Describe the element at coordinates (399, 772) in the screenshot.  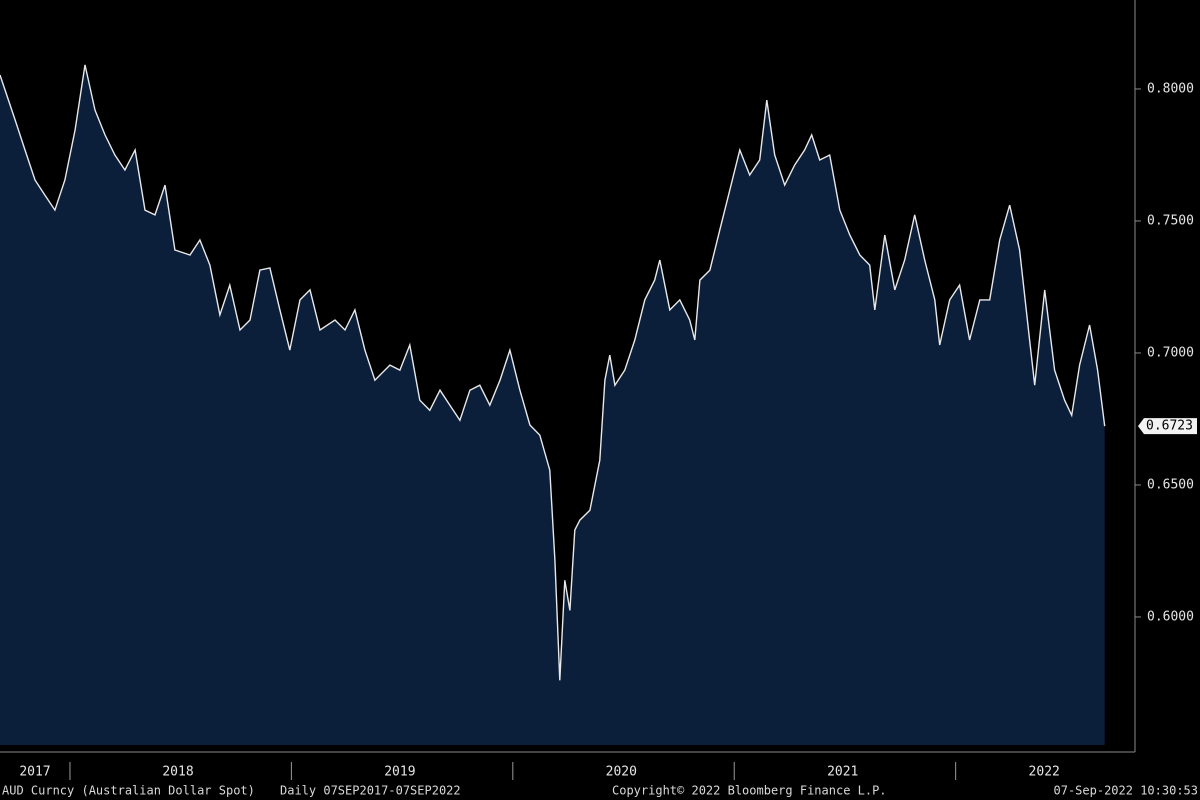
I see `x-tick-label: 2019` at that location.